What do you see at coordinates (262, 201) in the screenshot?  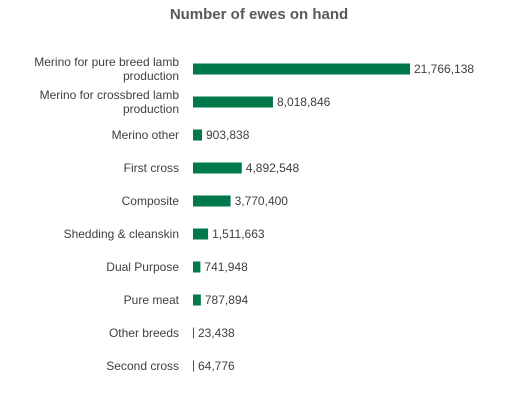 I see `data-label: 3,770,400` at bounding box center [262, 201].